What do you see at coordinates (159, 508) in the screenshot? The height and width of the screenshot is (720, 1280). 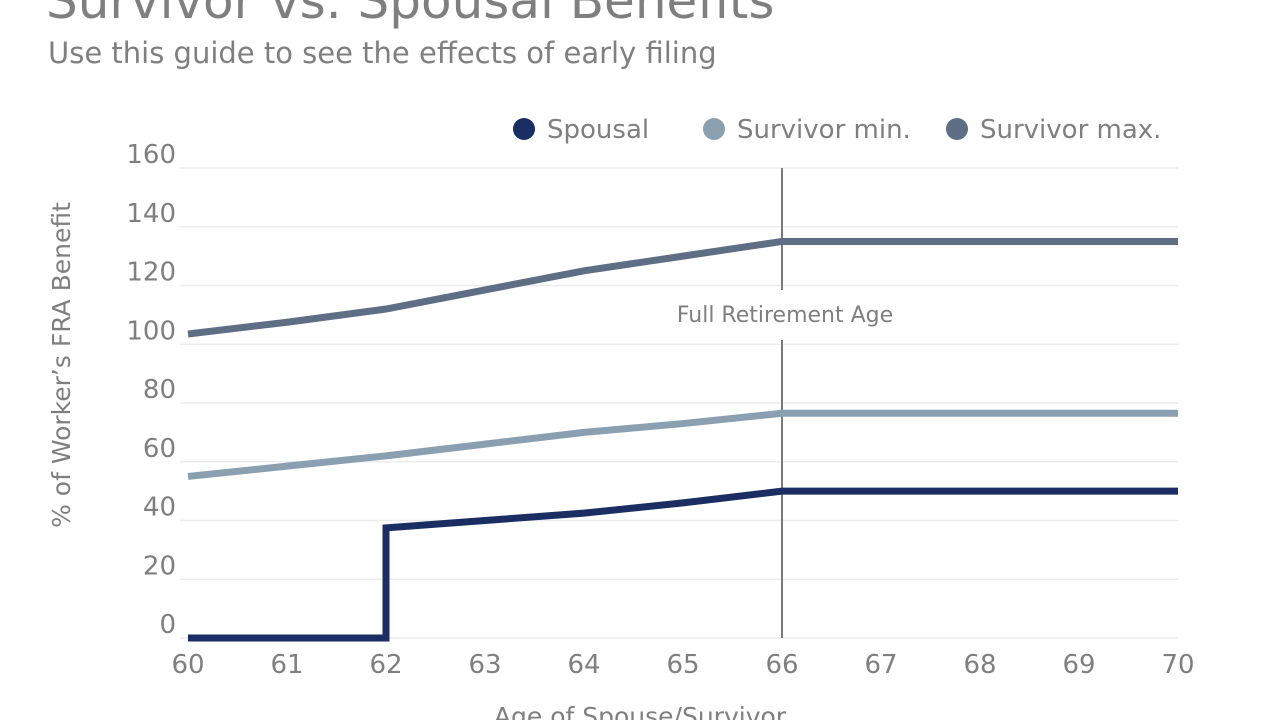 I see `y-tick-label: 40` at bounding box center [159, 508].